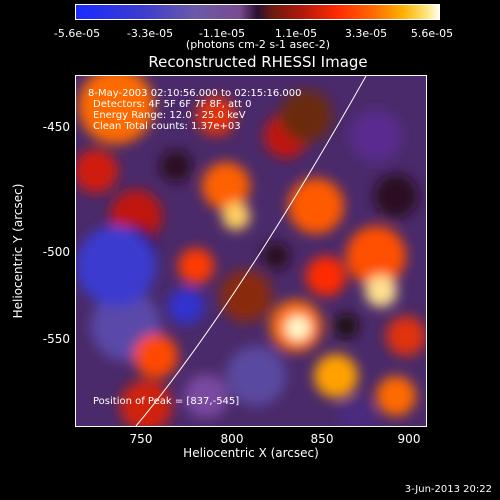 The width and height of the screenshot is (500, 500). What do you see at coordinates (56, 339) in the screenshot?
I see `y-tick-label: -550` at bounding box center [56, 339].